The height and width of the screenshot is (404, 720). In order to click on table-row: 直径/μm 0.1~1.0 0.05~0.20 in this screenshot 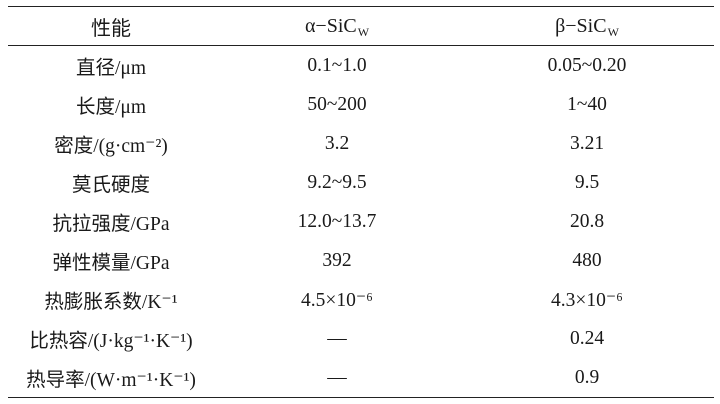, I will do `click(361, 66)`.